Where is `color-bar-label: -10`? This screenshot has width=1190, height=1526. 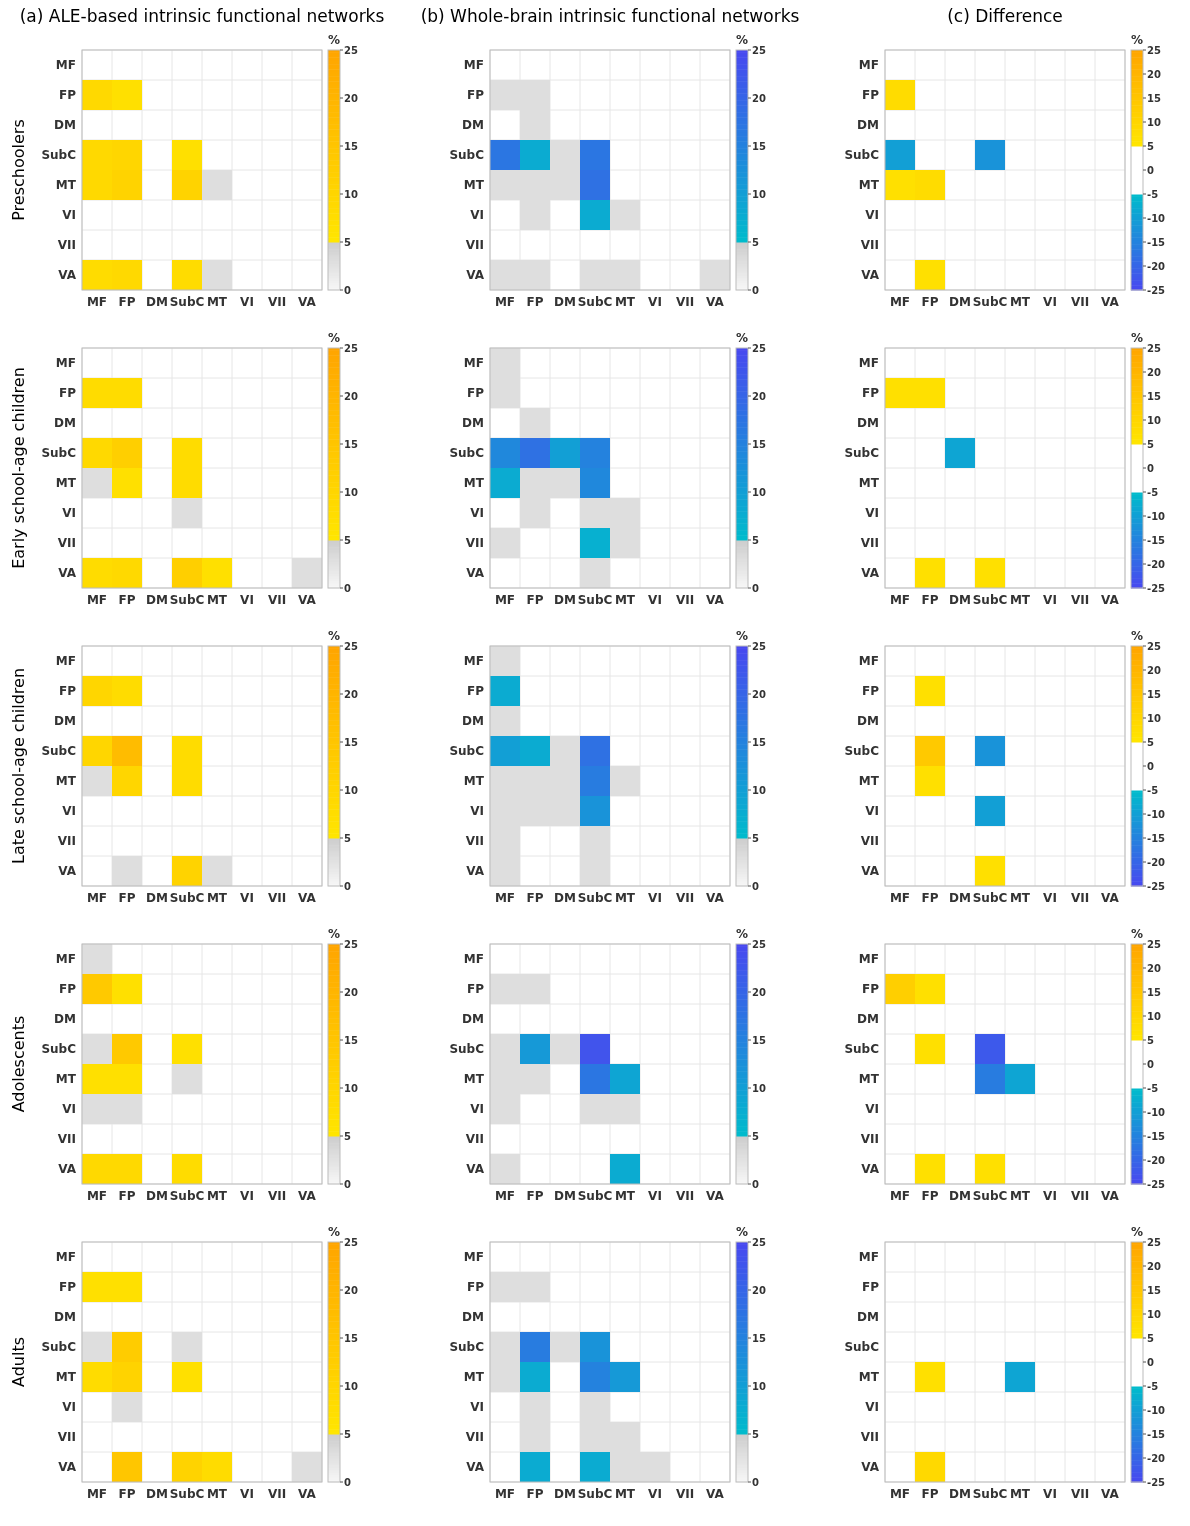
color-bar-label: -10 is located at coordinates (1156, 1410).